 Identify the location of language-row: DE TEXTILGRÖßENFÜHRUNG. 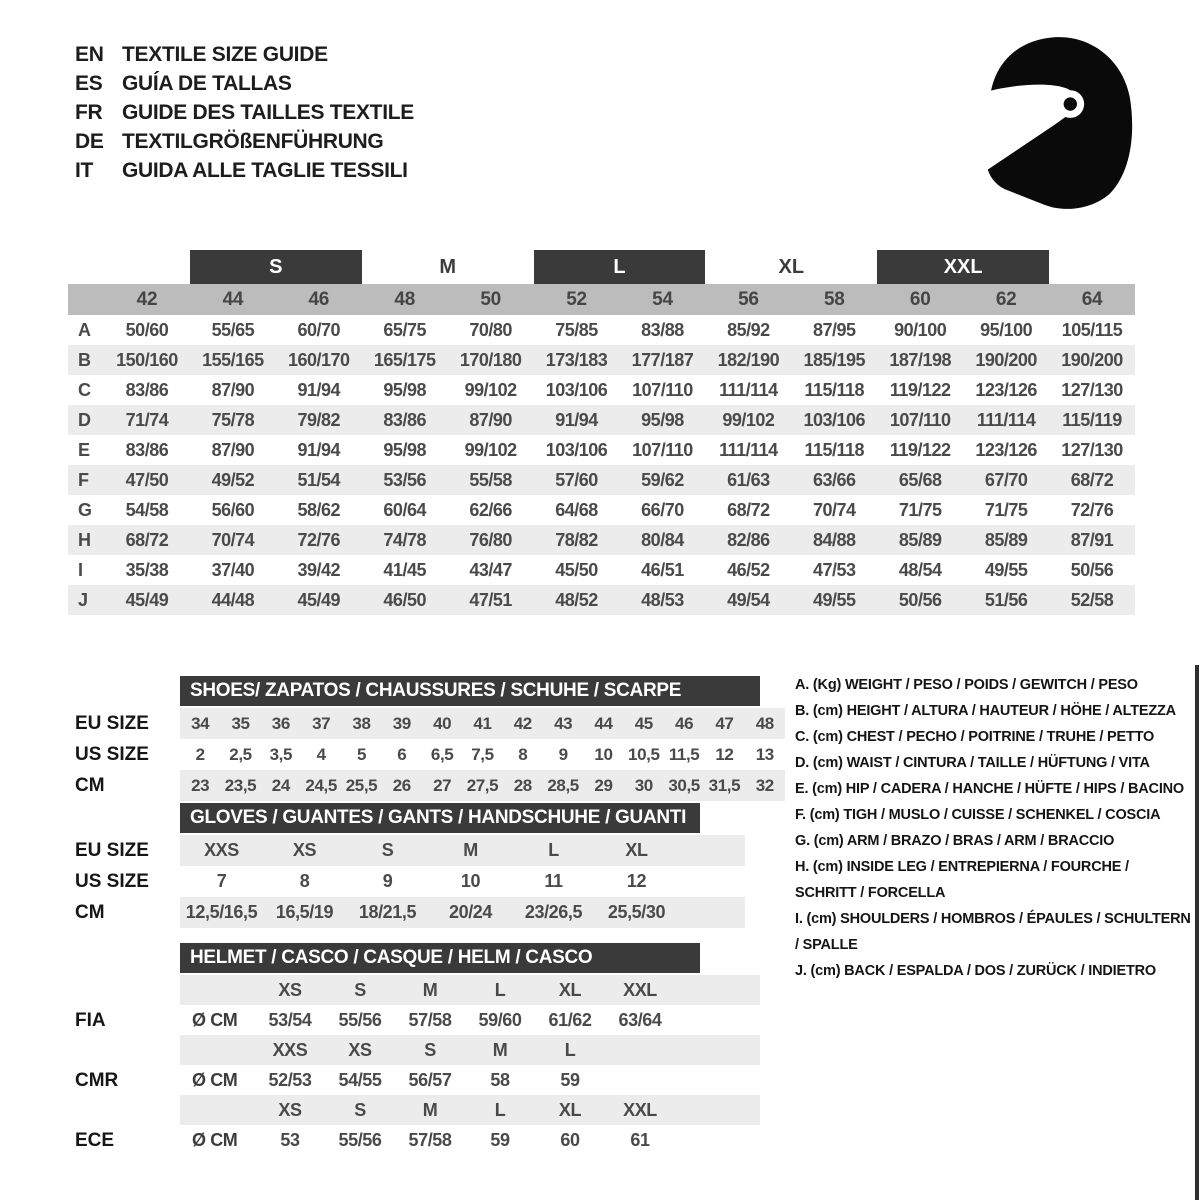
(244, 141).